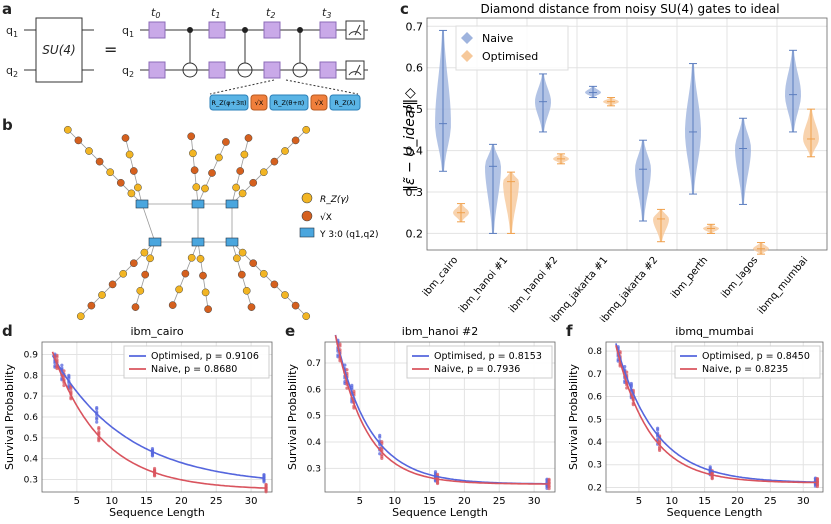 The image size is (831, 524). I want to click on decomp-rz-3: R_Z(λ), so click(344, 103).